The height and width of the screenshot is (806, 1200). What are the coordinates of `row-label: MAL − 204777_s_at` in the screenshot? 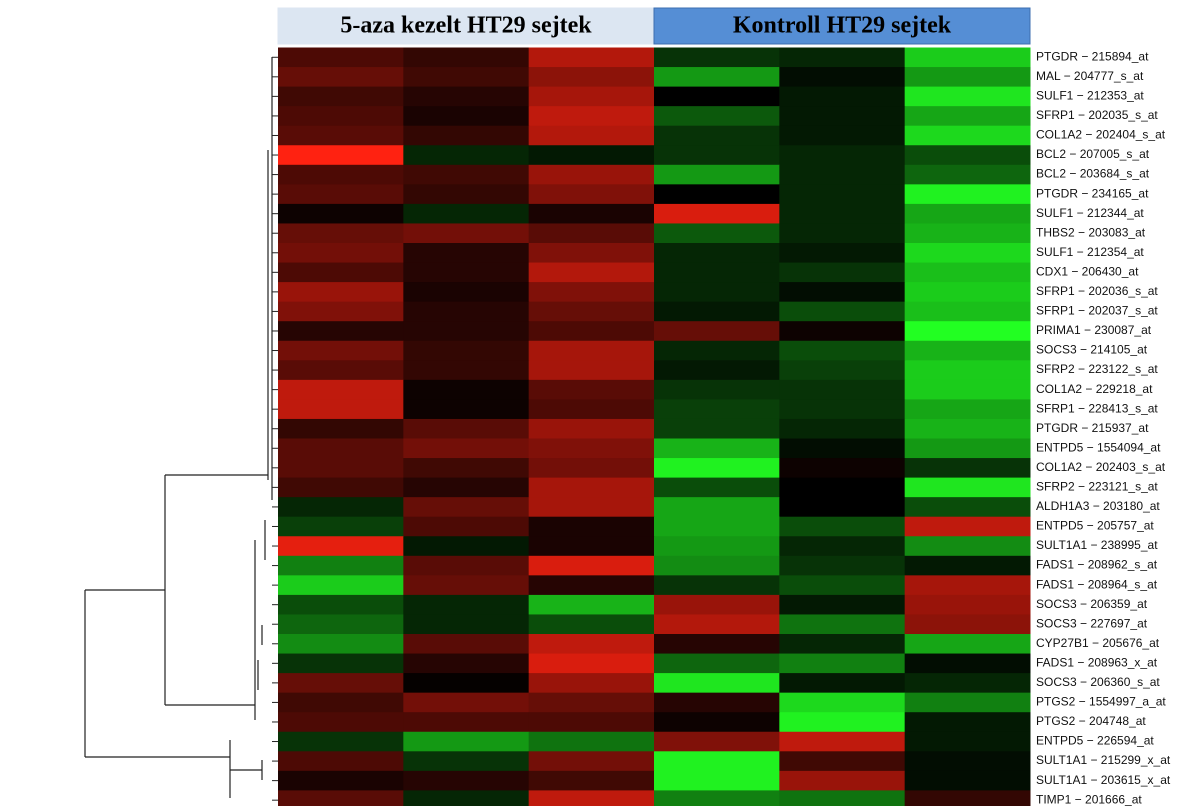 It's located at (1090, 76).